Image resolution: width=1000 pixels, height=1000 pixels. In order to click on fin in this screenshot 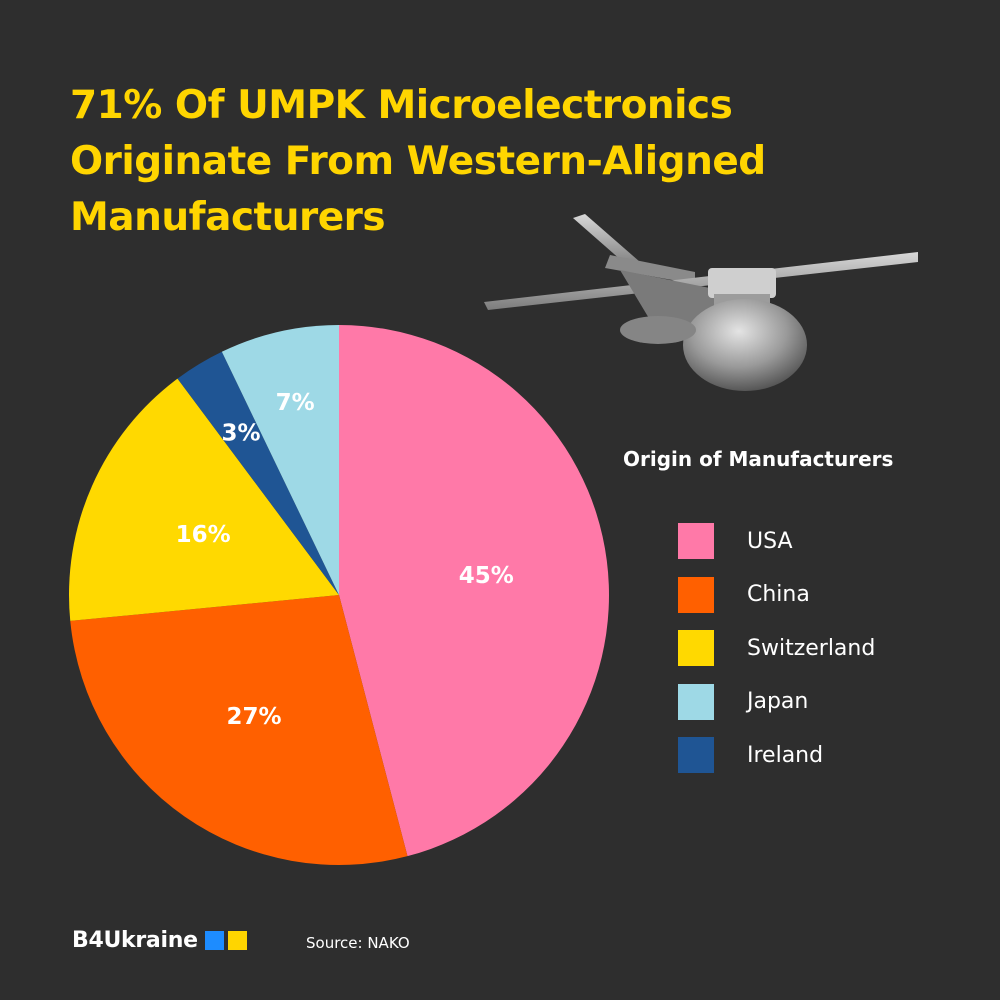, I will do `click(658, 330)`.